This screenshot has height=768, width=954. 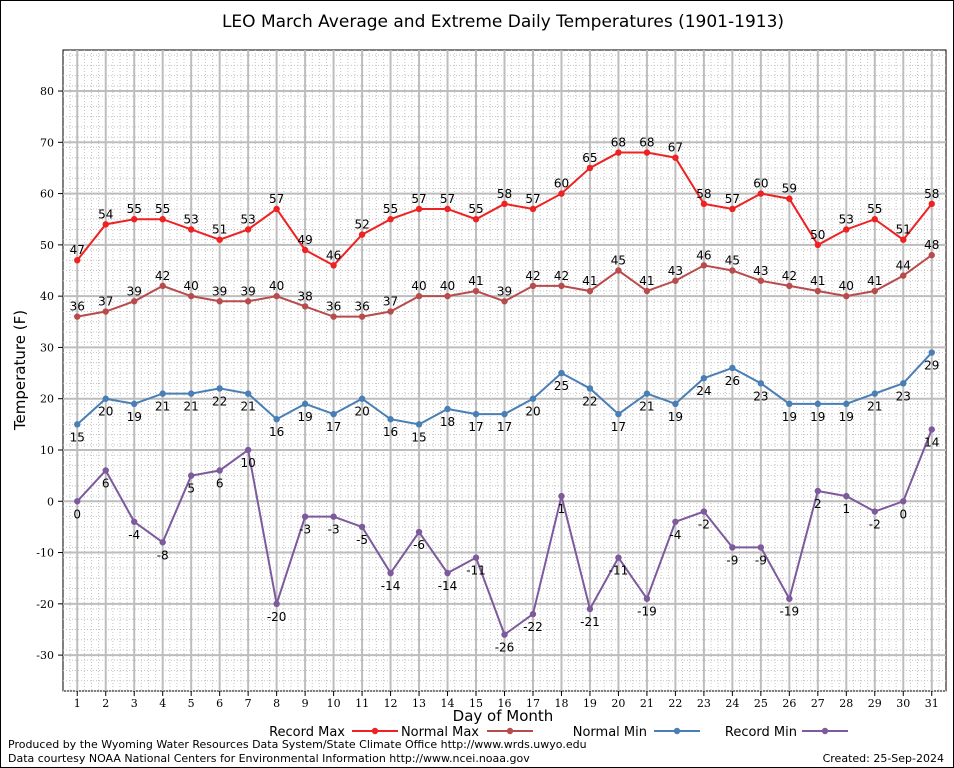 I want to click on y-tick-label: 70, so click(x=47, y=142).